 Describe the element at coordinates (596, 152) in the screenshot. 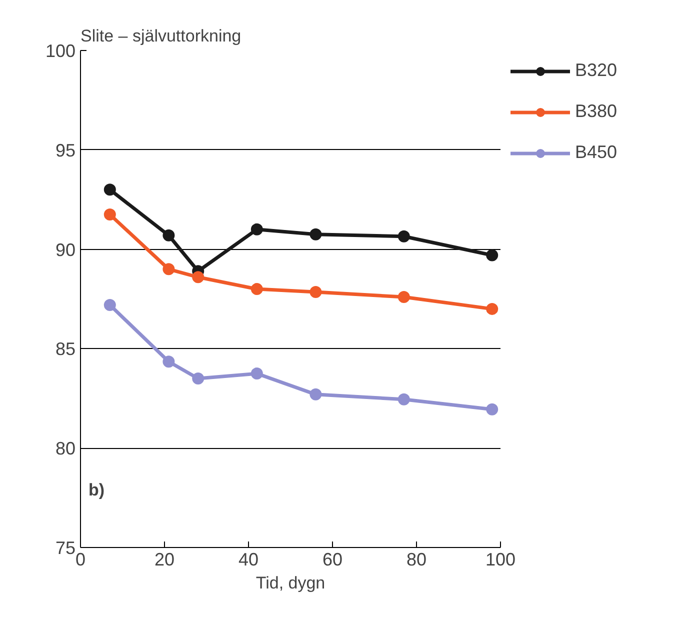

I see `legend-label: B450` at that location.